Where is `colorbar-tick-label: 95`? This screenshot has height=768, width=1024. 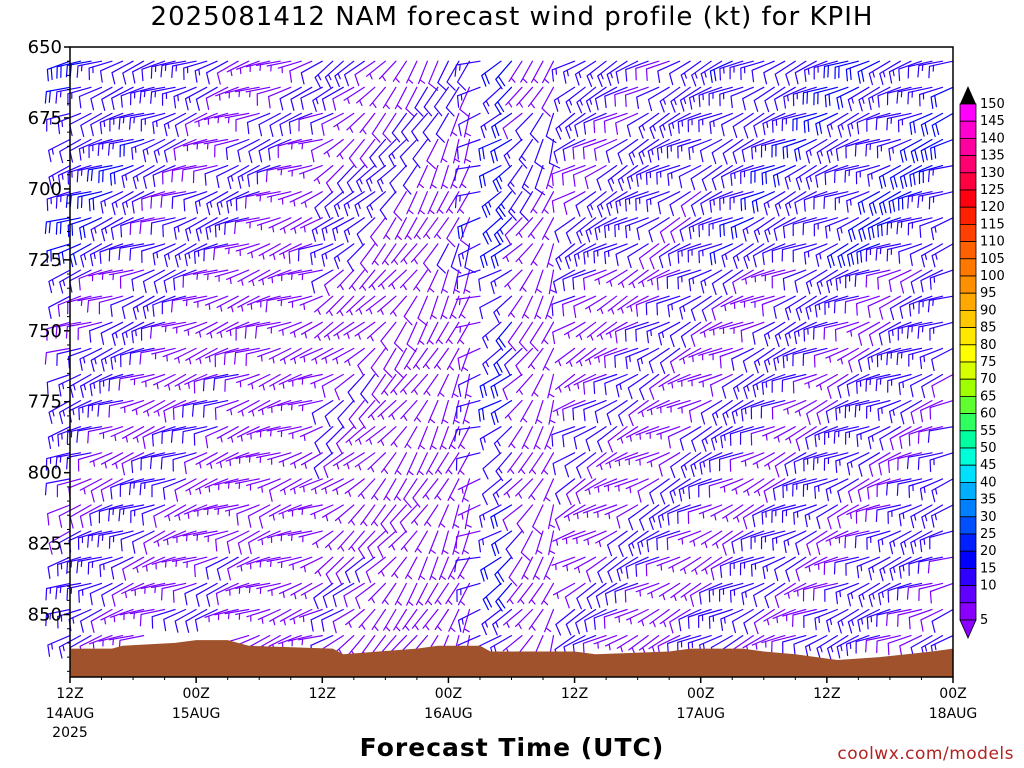 colorbar-tick-label: 95 is located at coordinates (988, 293).